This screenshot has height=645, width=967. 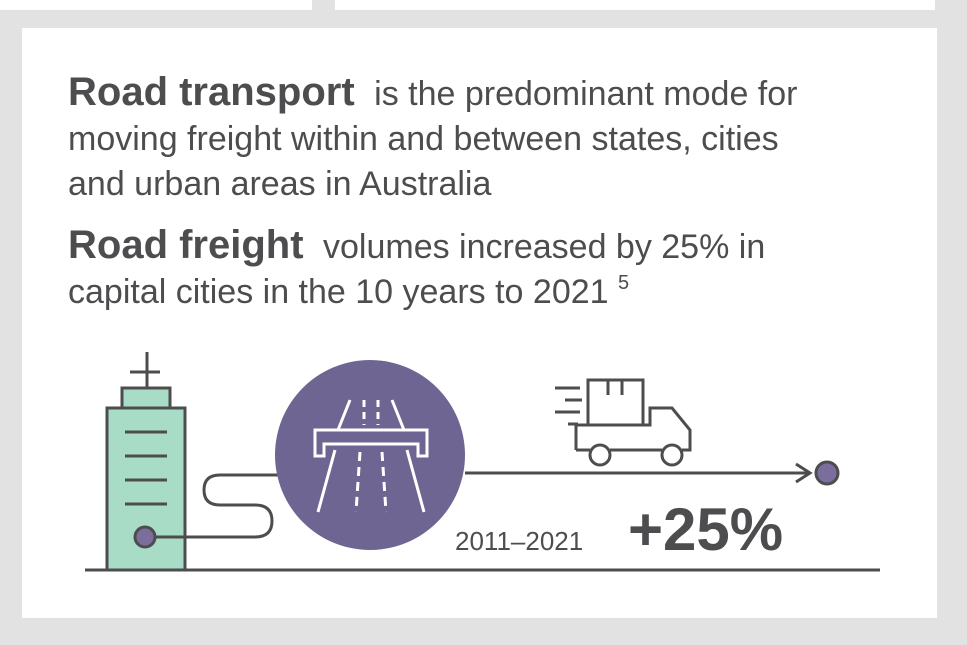 What do you see at coordinates (544, 247) in the screenshot?
I see `text: volumes increased by 25% in` at bounding box center [544, 247].